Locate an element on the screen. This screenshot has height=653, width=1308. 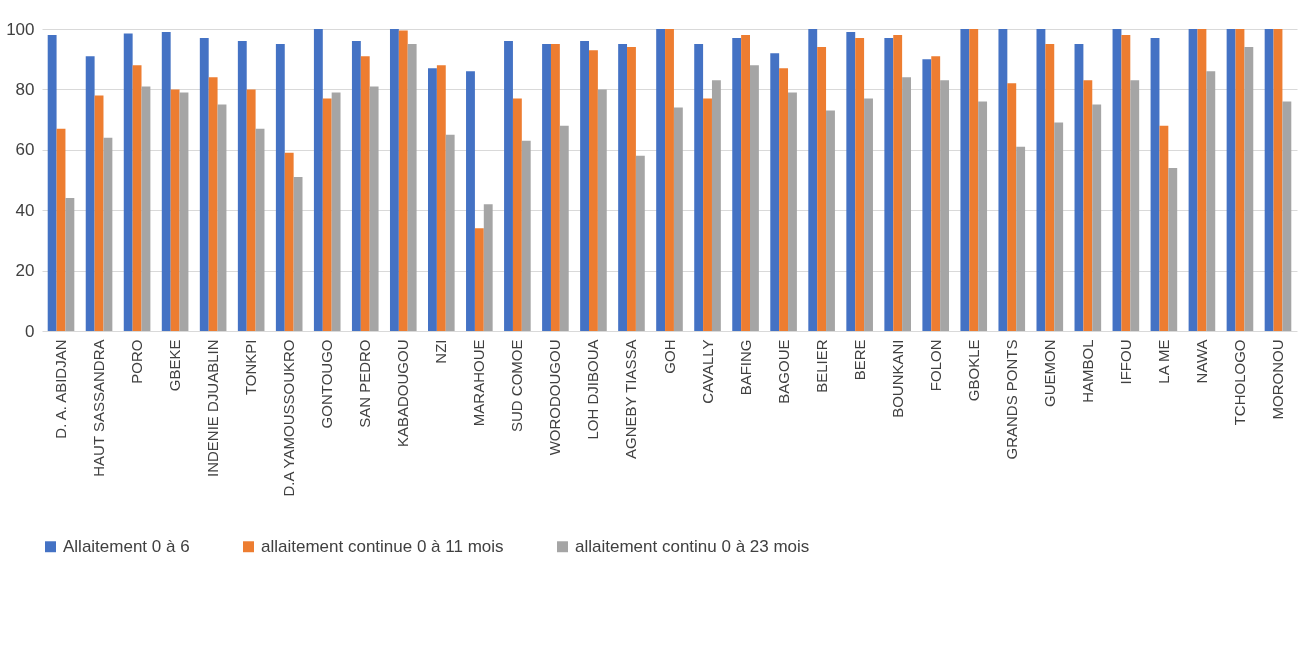
x-tick-label: GBOKLE is located at coordinates (973, 370).